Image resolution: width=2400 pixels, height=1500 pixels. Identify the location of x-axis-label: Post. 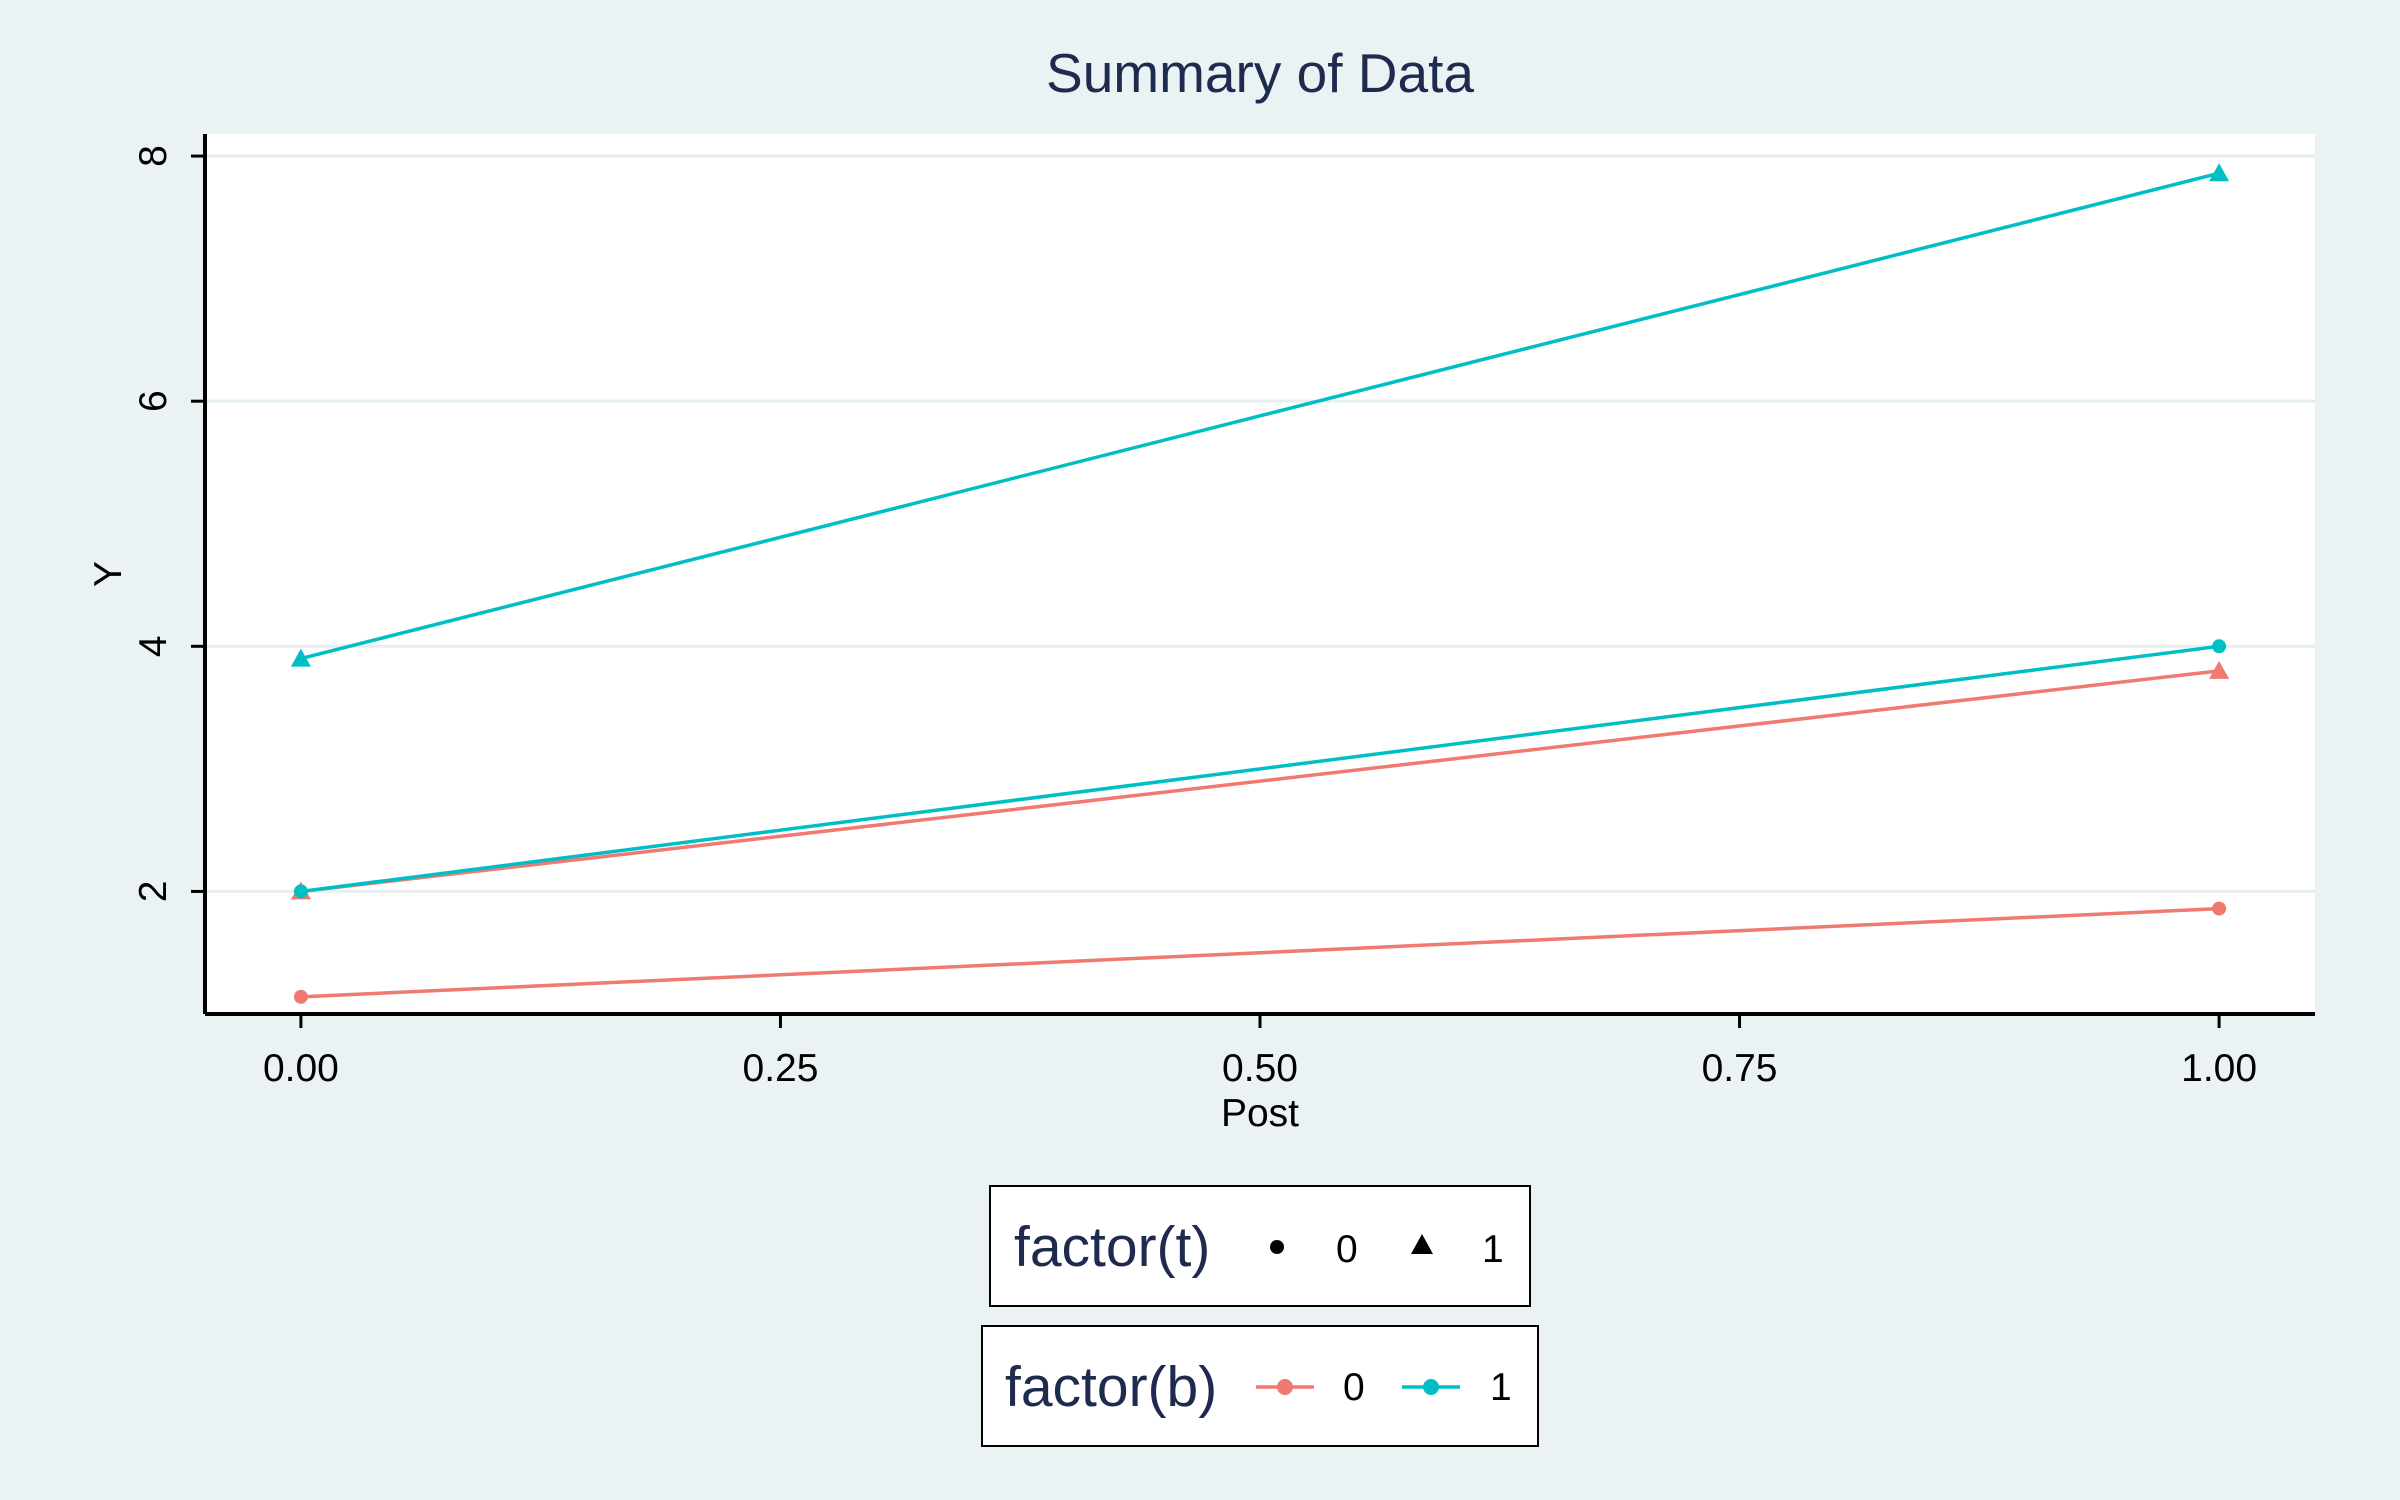
(1260, 1113).